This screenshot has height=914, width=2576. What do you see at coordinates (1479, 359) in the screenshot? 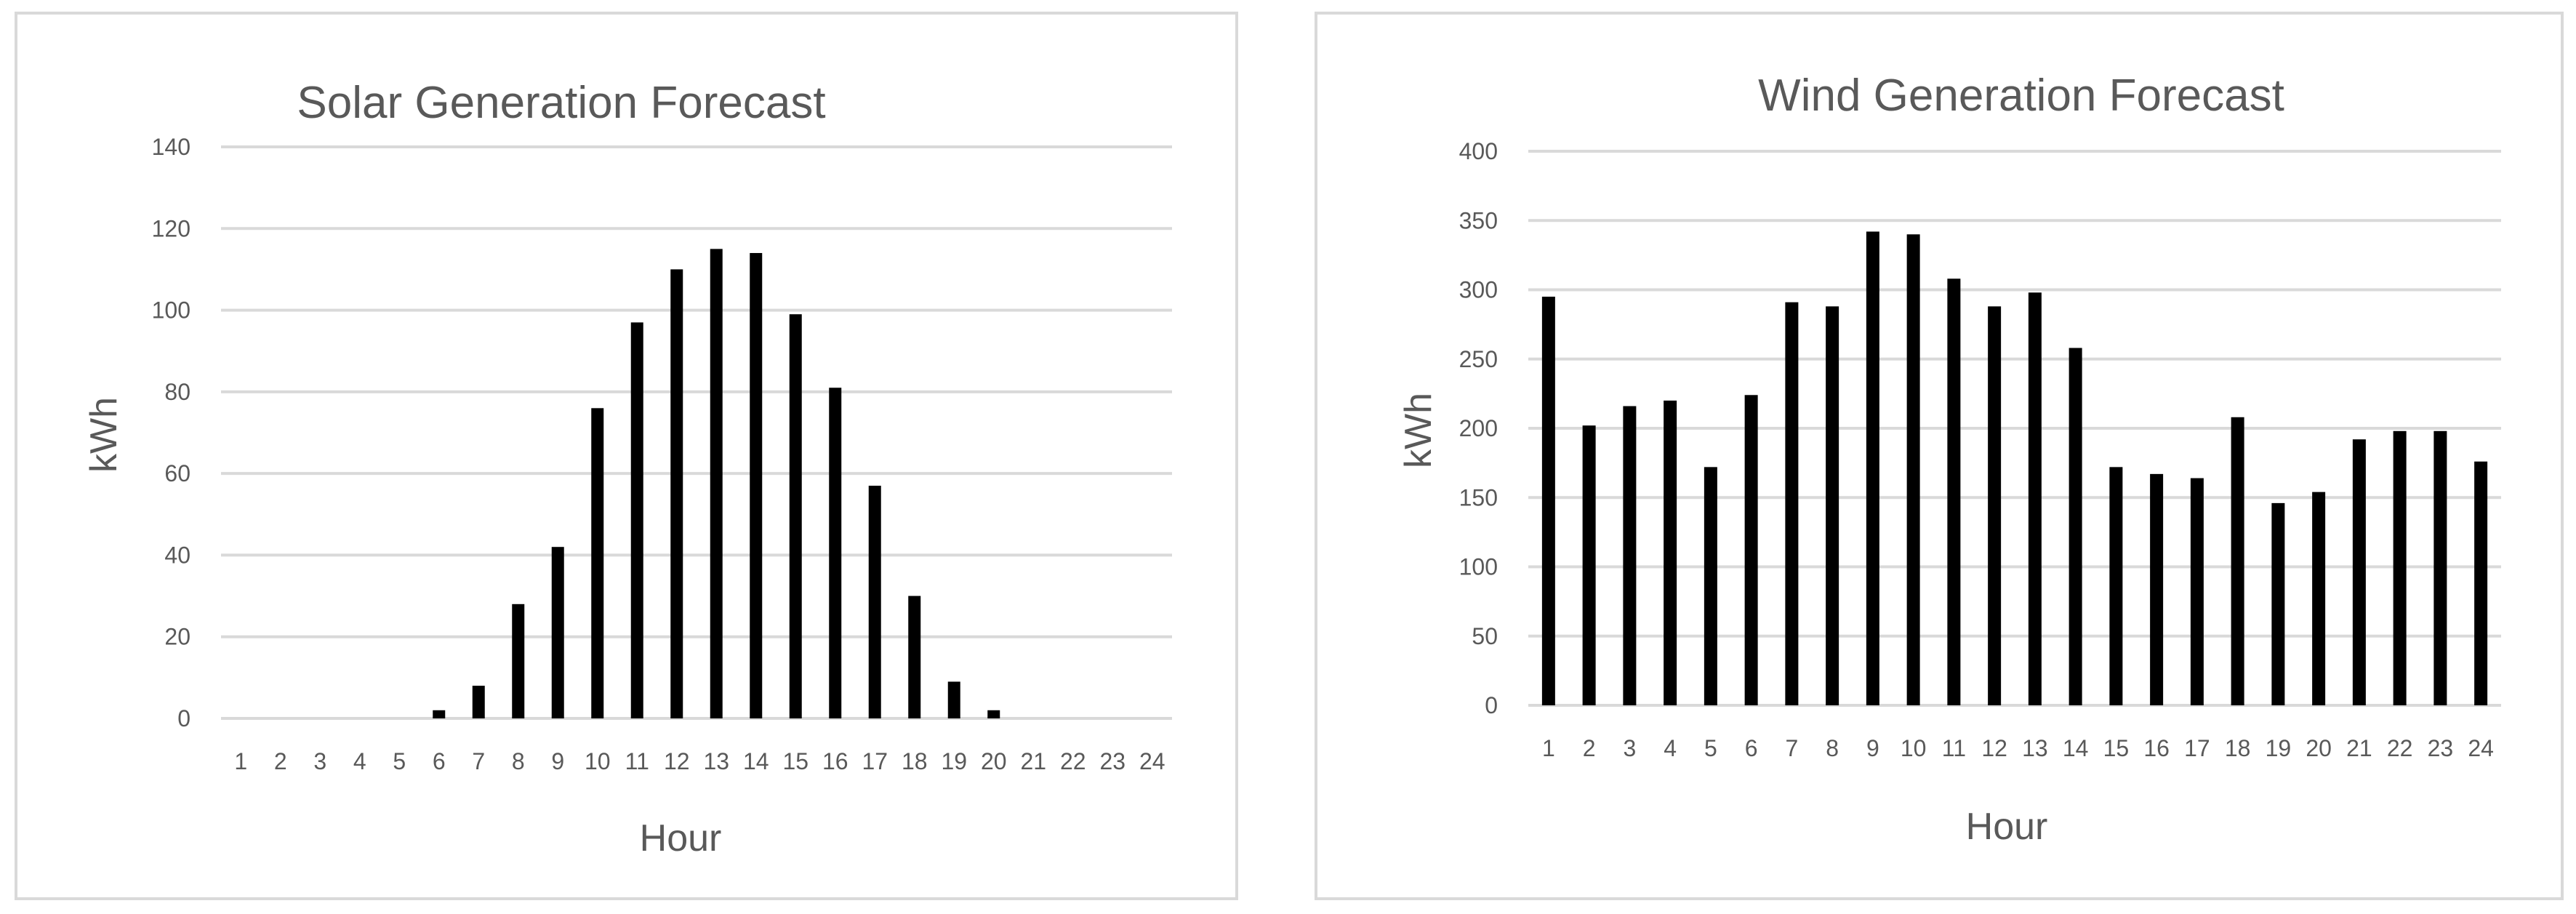
I see `y-tick-label: 250` at bounding box center [1479, 359].